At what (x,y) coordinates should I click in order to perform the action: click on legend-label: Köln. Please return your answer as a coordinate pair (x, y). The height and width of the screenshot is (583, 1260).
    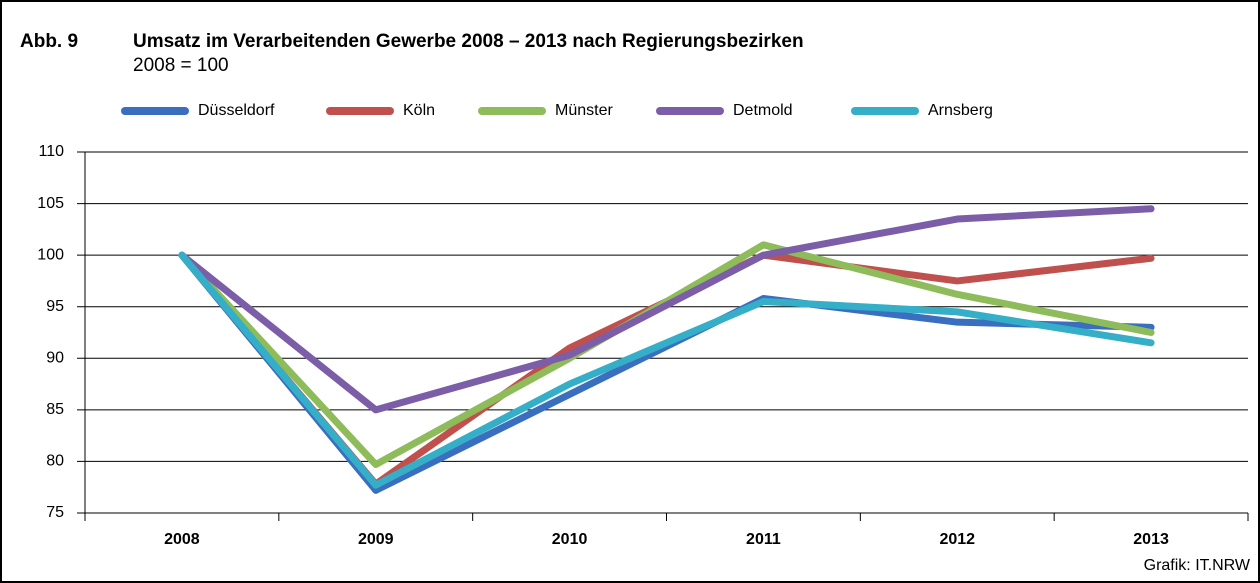
    Looking at the image, I should click on (419, 110).